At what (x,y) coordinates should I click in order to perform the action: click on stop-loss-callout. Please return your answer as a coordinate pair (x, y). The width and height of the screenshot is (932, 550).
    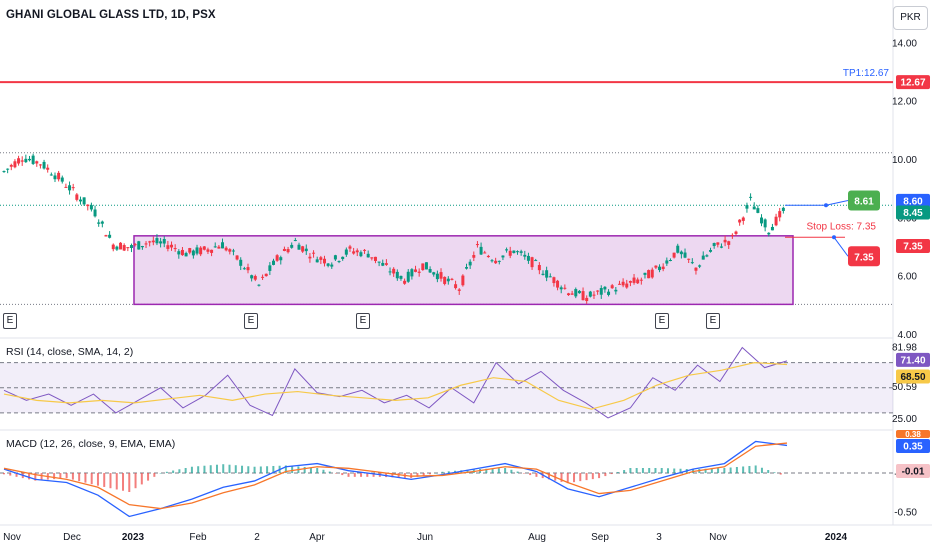
    Looking at the image, I should click on (864, 256).